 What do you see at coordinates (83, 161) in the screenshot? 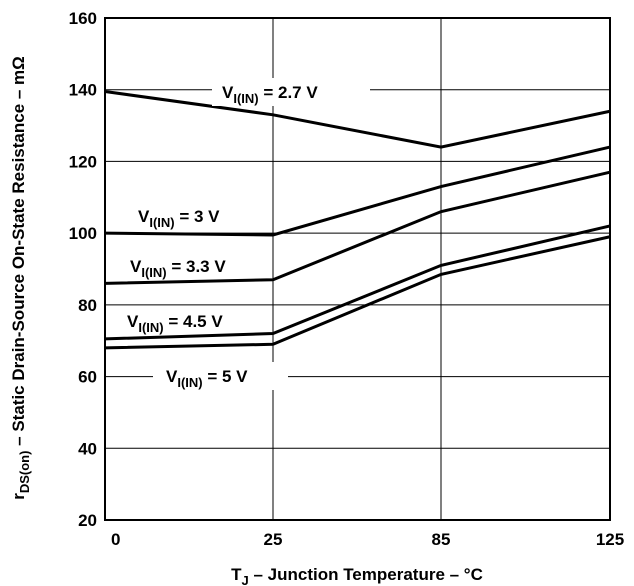
I see `y-tick-label: 120` at bounding box center [83, 161].